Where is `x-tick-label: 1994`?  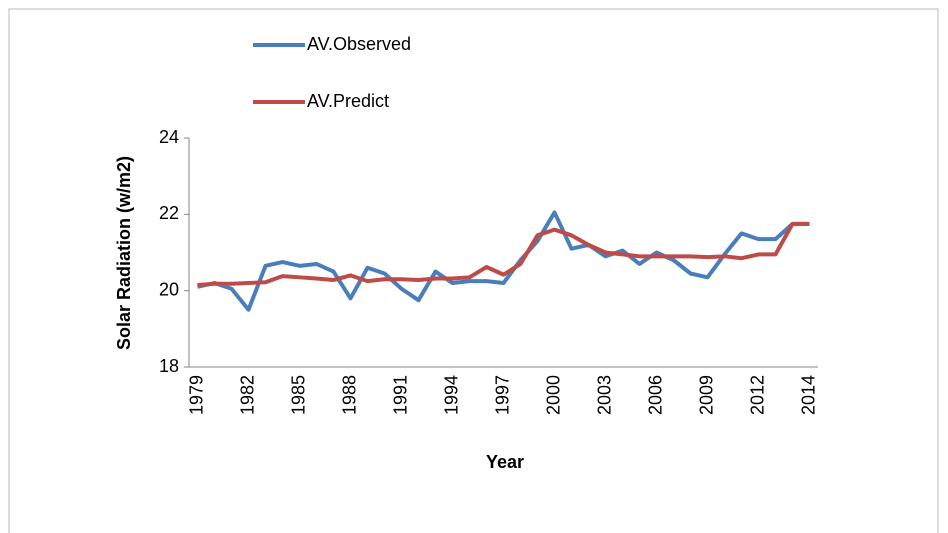
x-tick-label: 1994 is located at coordinates (451, 395).